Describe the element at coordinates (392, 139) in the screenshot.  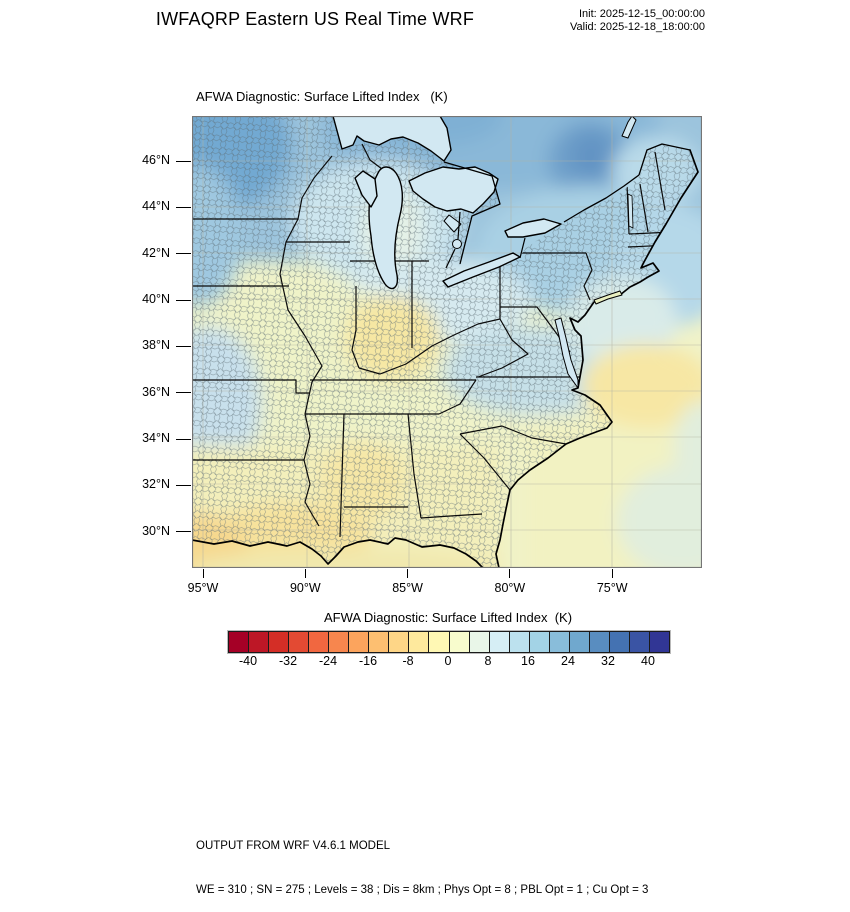
I see `lake-superior` at that location.